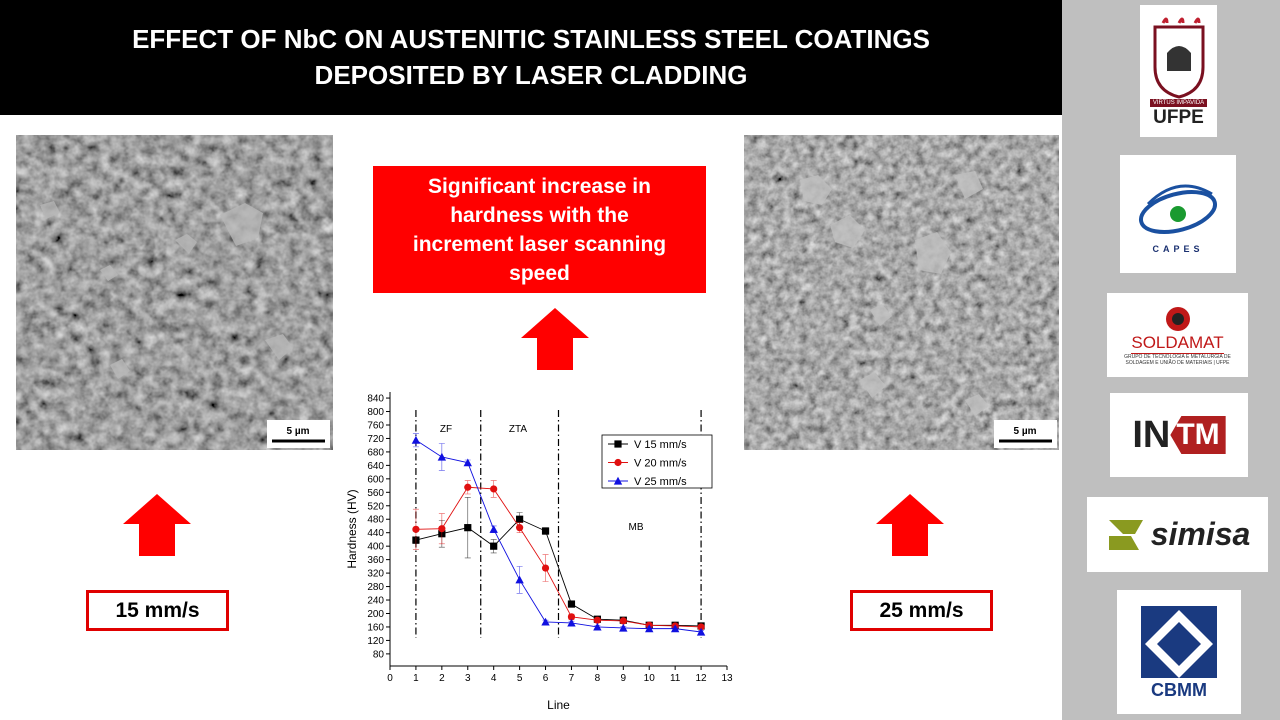  What do you see at coordinates (375, 412) in the screenshot?
I see `y-tick-label: 800` at bounding box center [375, 412].